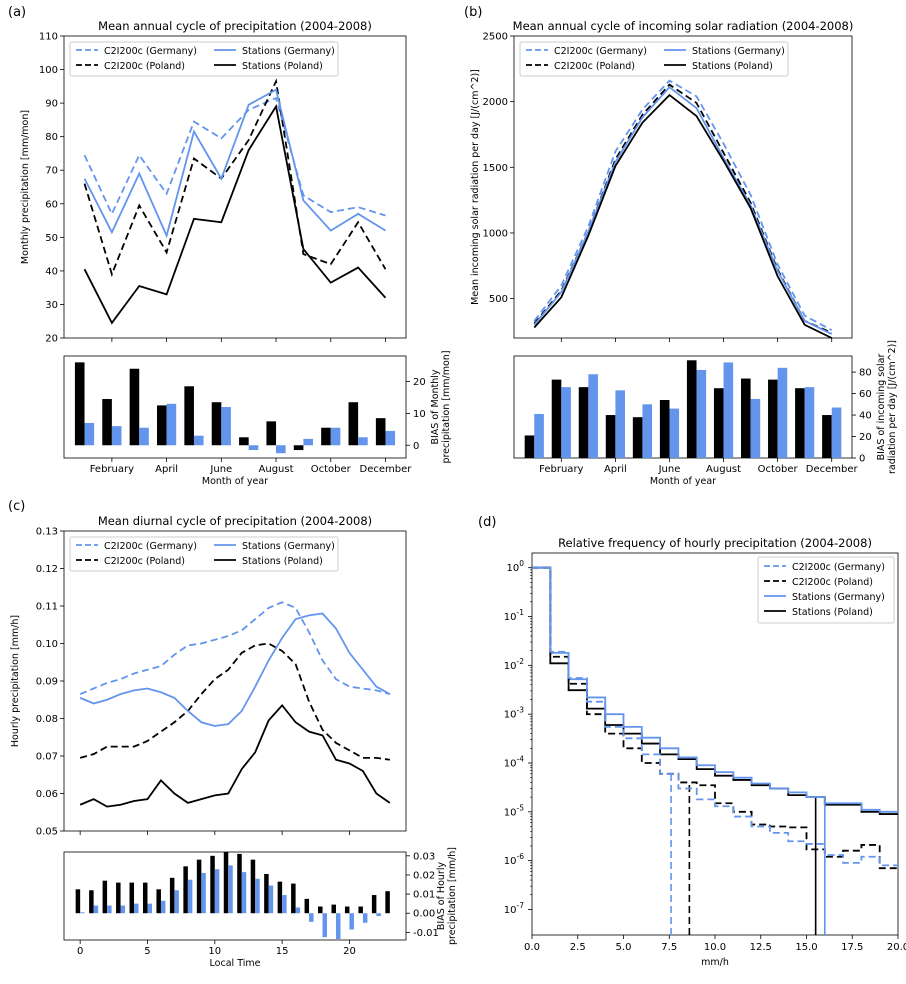  I want to click on y-tick-label: 80, so click(51, 137).